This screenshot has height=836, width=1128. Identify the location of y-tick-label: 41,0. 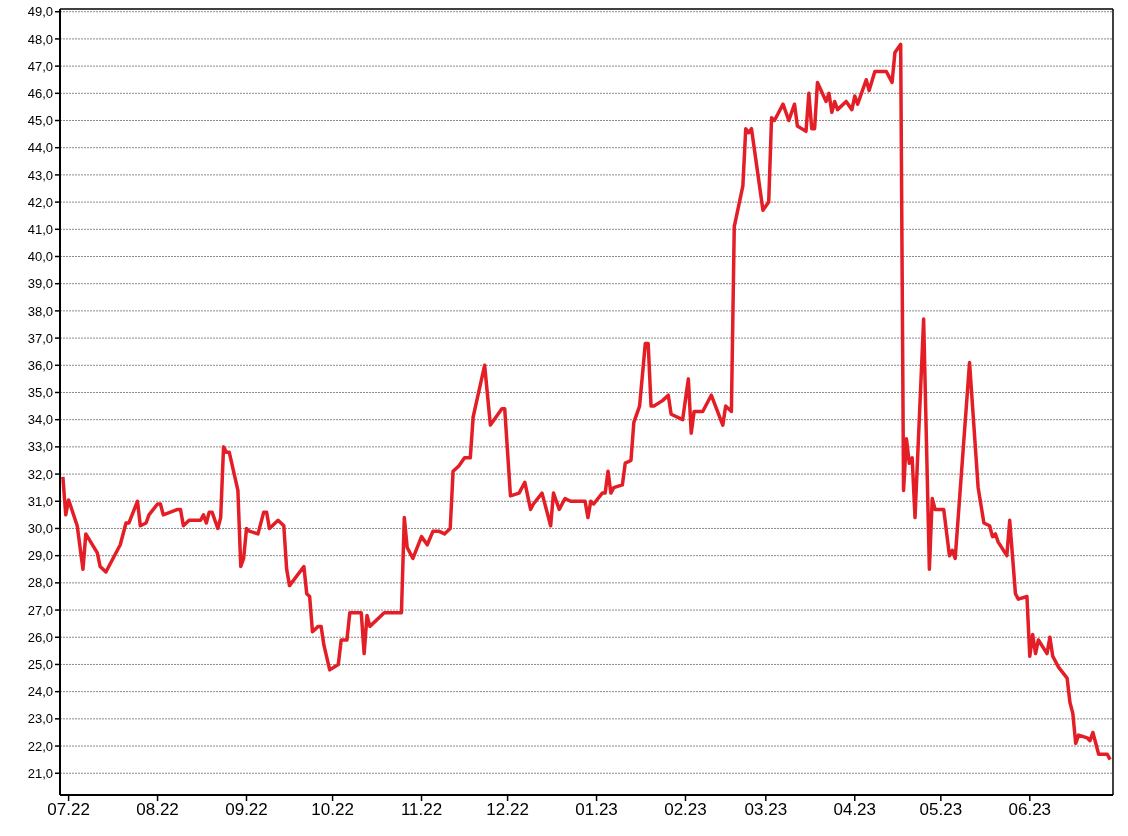
(40, 229).